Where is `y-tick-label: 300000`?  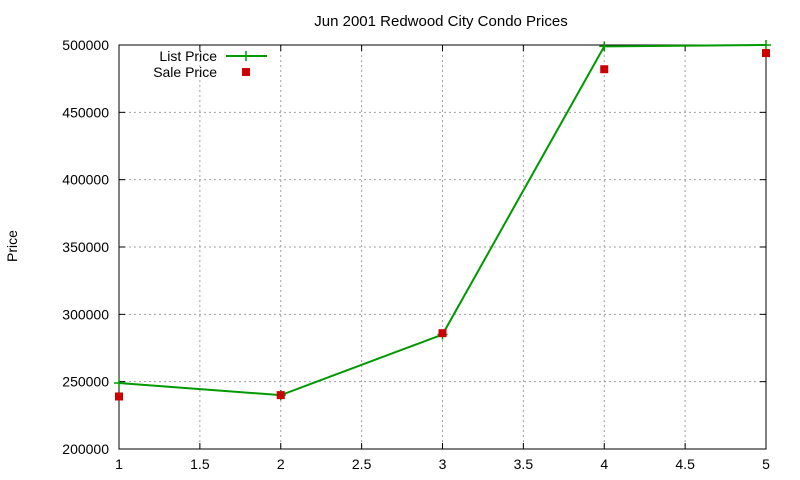
y-tick-label: 300000 is located at coordinates (85, 314).